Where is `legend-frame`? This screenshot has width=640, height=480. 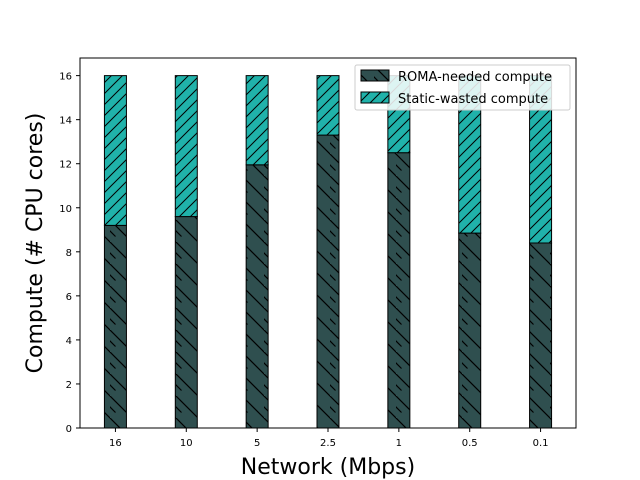
legend-frame is located at coordinates (462, 87).